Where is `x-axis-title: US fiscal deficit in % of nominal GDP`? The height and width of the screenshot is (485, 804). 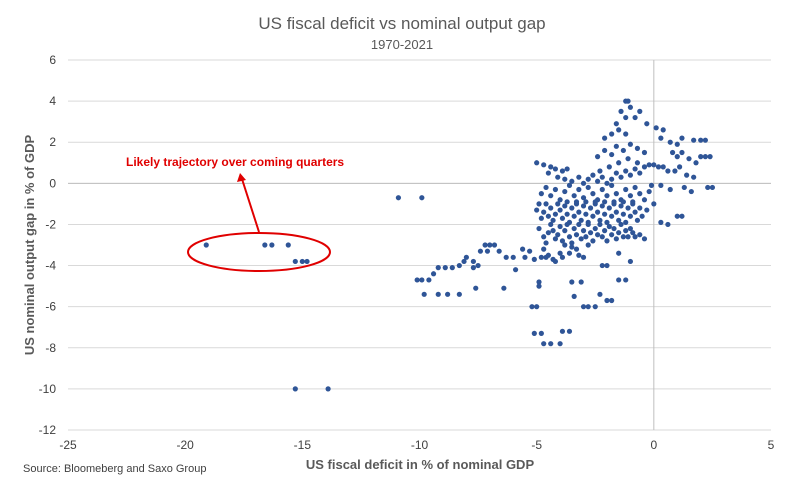 x-axis-title: US fiscal deficit in % of nominal GDP is located at coordinates (420, 464).